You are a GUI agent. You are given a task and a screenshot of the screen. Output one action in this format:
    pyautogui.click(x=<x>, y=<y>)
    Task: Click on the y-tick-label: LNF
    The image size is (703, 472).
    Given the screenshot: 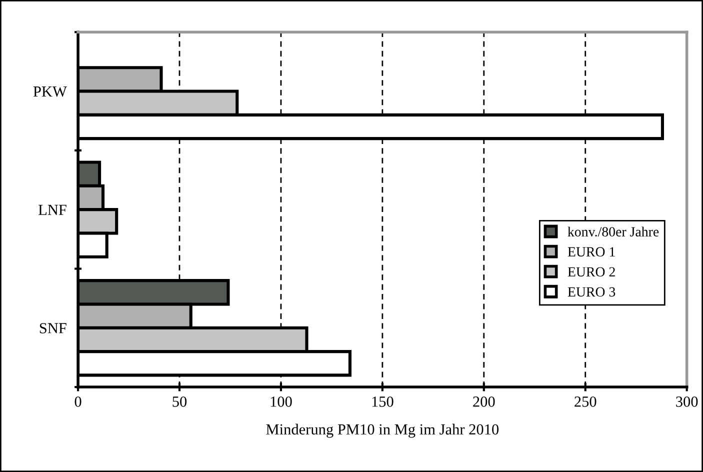 What is the action you would take?
    pyautogui.click(x=52, y=209)
    